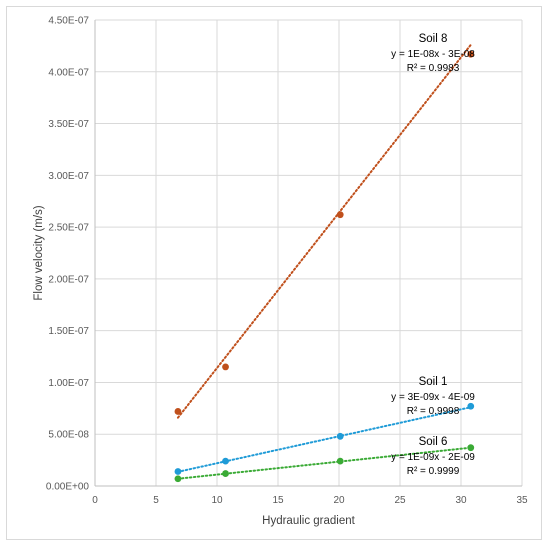  Describe the element at coordinates (433, 442) in the screenshot. I see `soil-6-label: Soil 6` at that location.